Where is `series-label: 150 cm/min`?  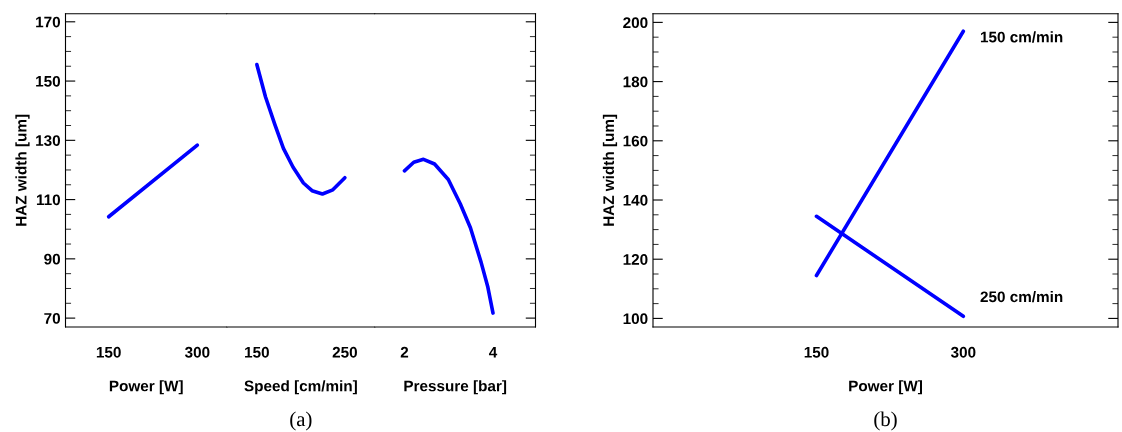 series-label: 150 cm/min is located at coordinates (1021, 37).